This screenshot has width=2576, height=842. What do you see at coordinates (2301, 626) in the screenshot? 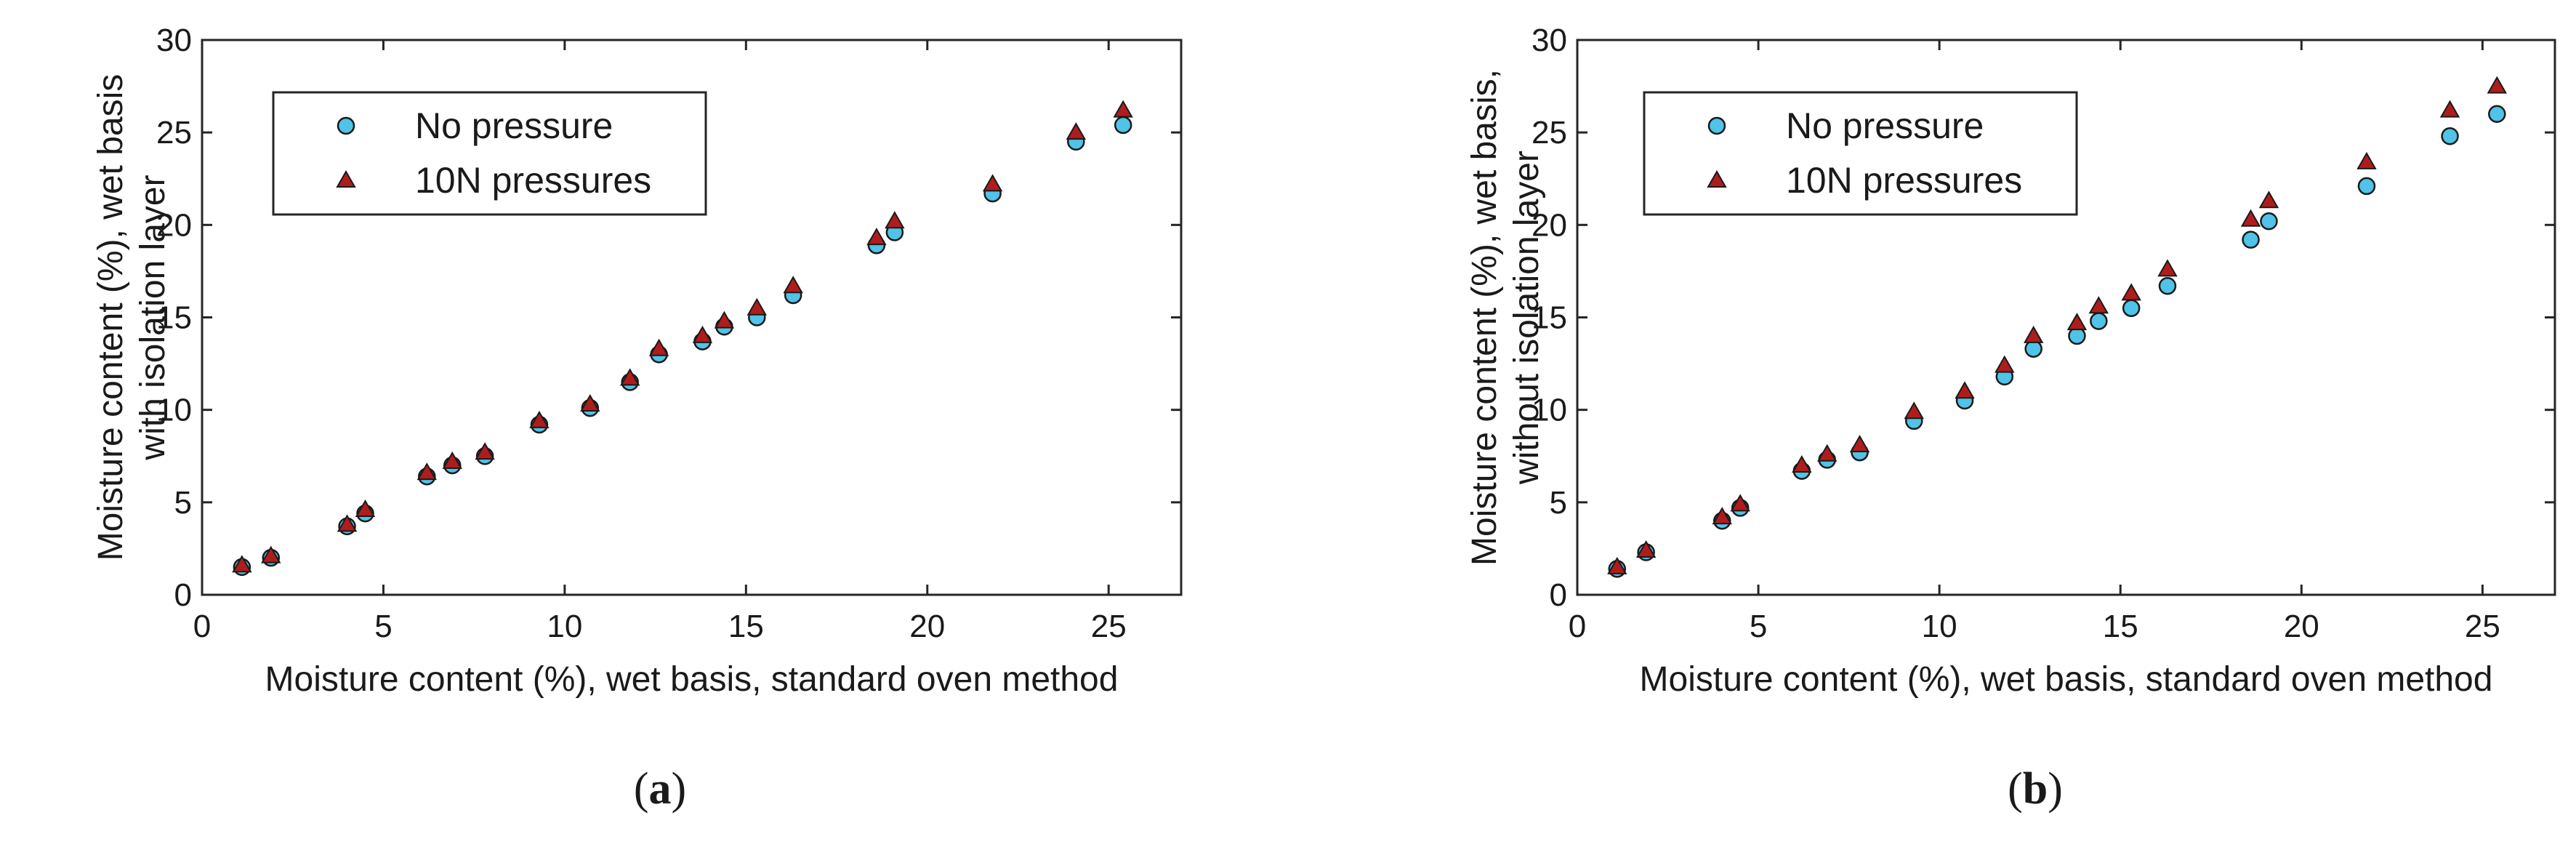
I see `x-tick-label: 20` at bounding box center [2301, 626].